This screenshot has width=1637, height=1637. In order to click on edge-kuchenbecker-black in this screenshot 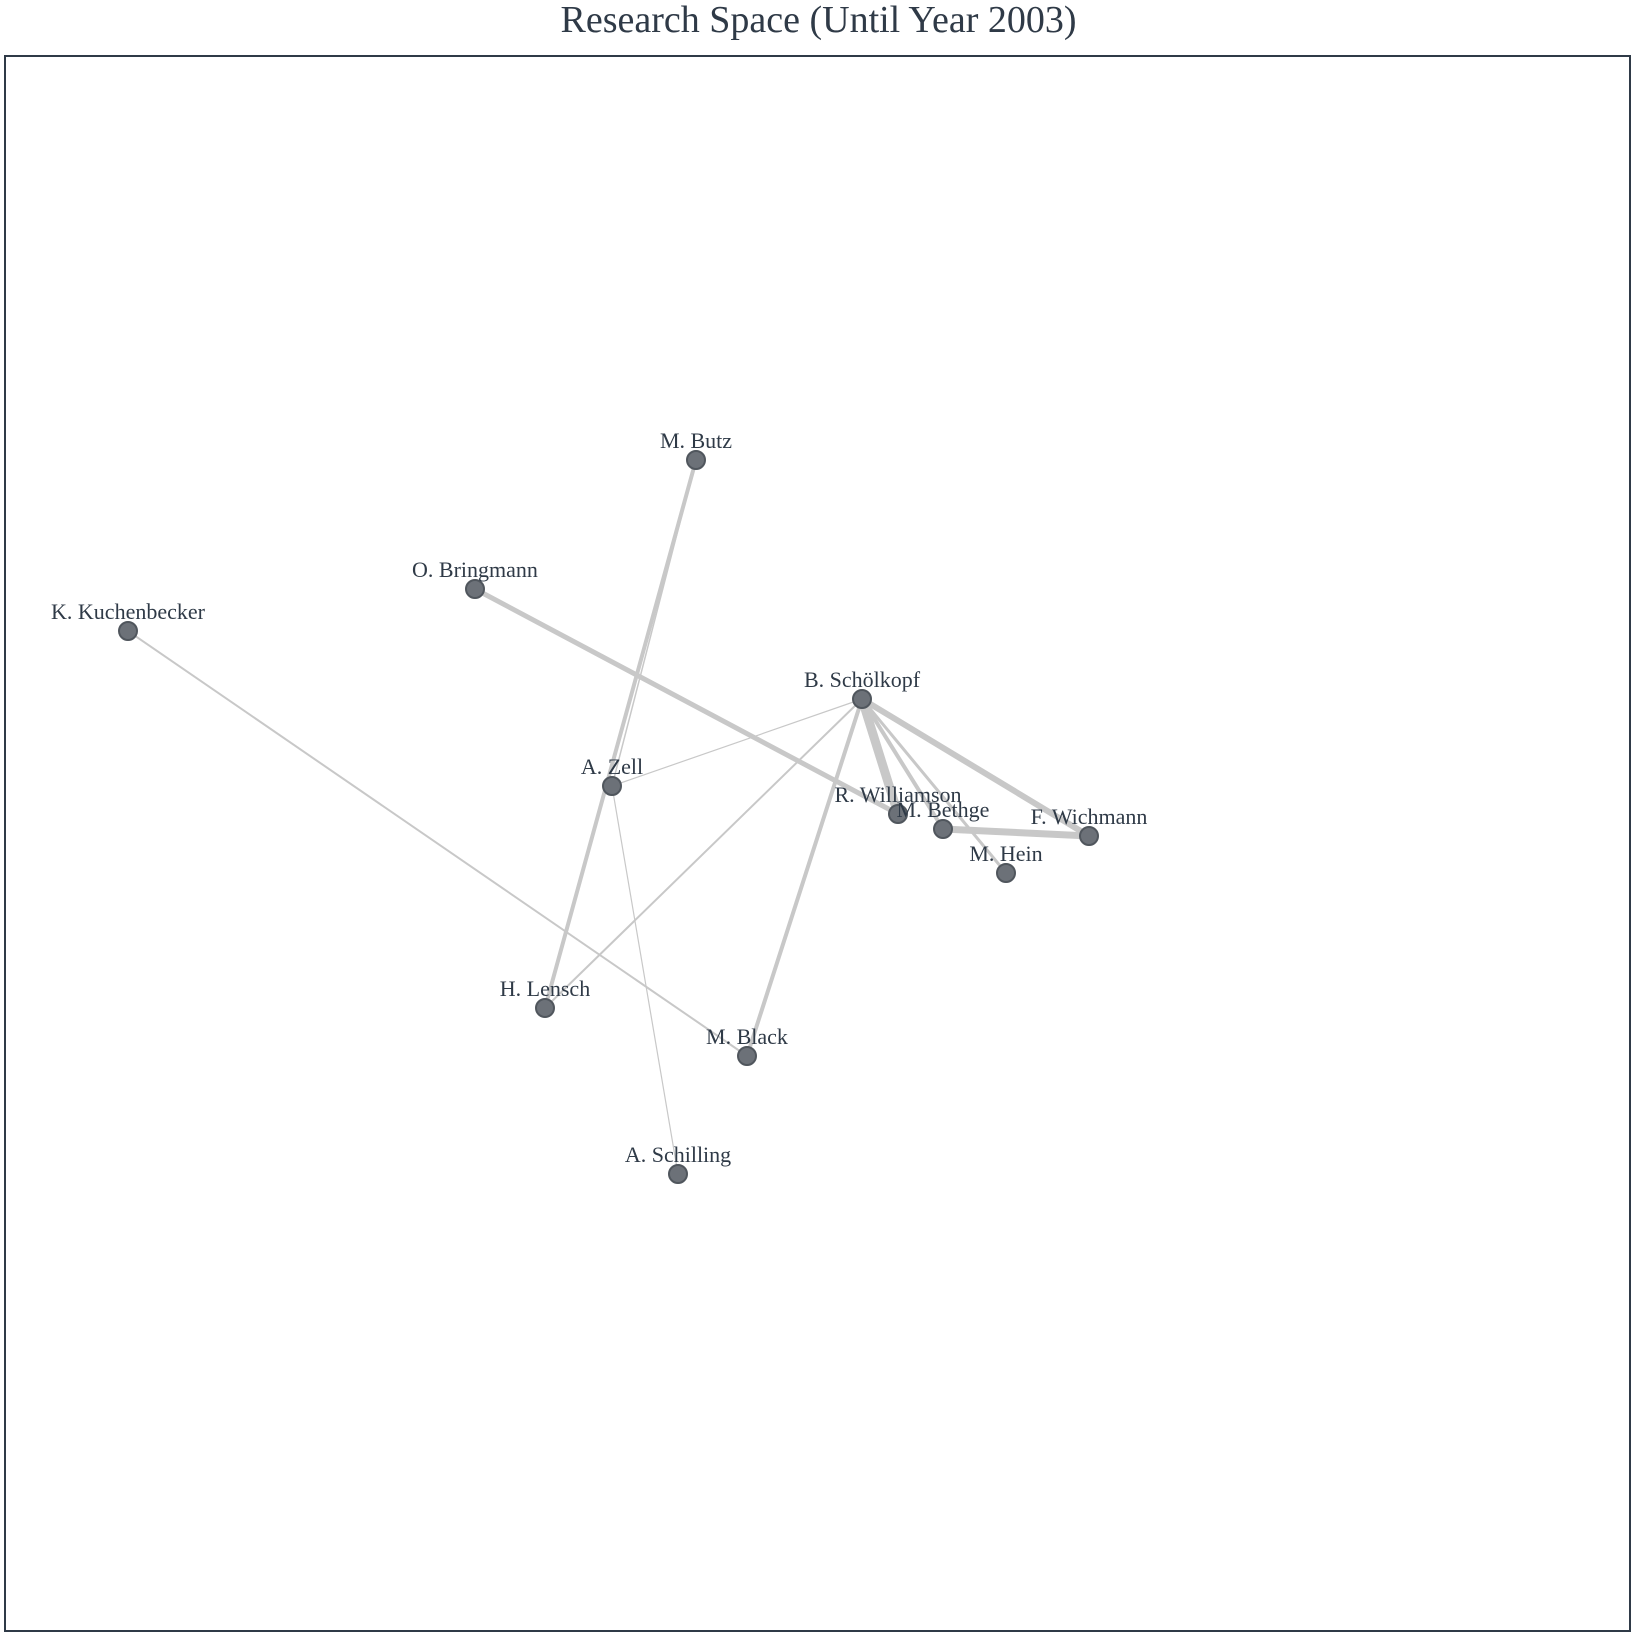, I will do `click(437, 843)`.